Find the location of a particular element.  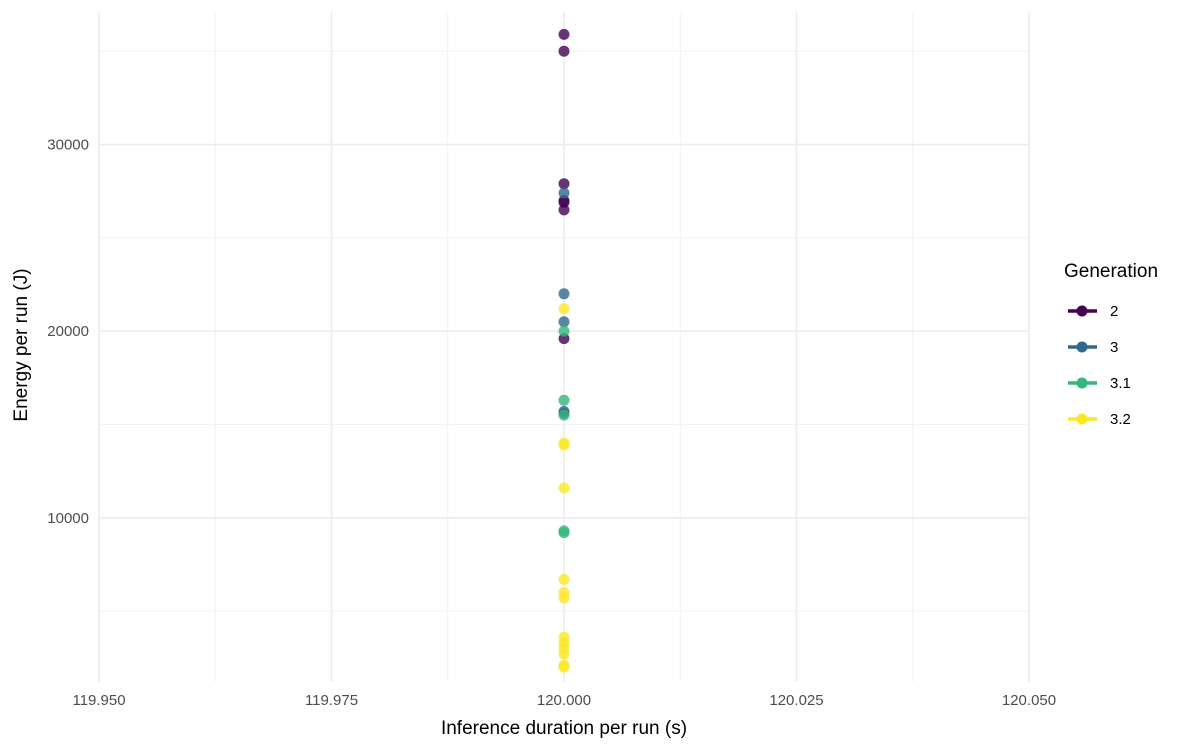

x-tick-label: 120.050 is located at coordinates (1029, 700).